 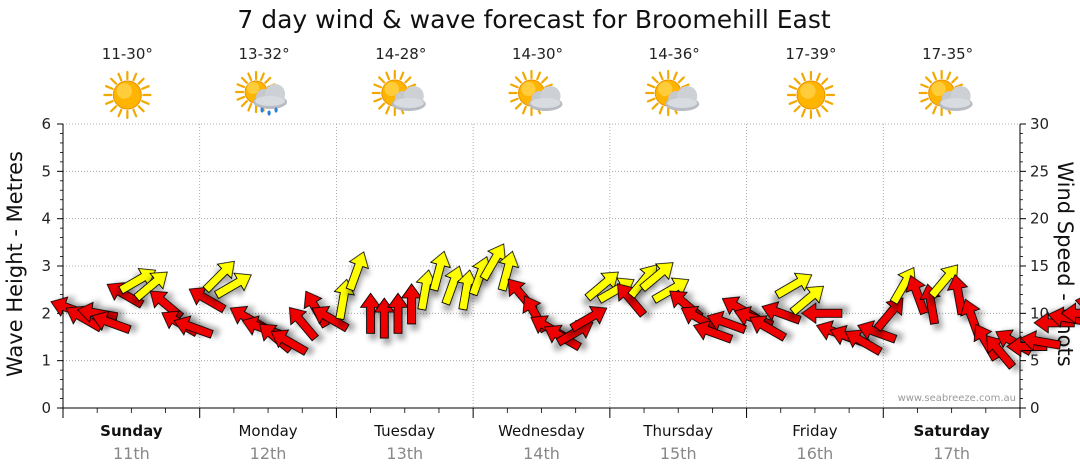 I want to click on y-tick-label-left: 0, so click(x=46, y=408).